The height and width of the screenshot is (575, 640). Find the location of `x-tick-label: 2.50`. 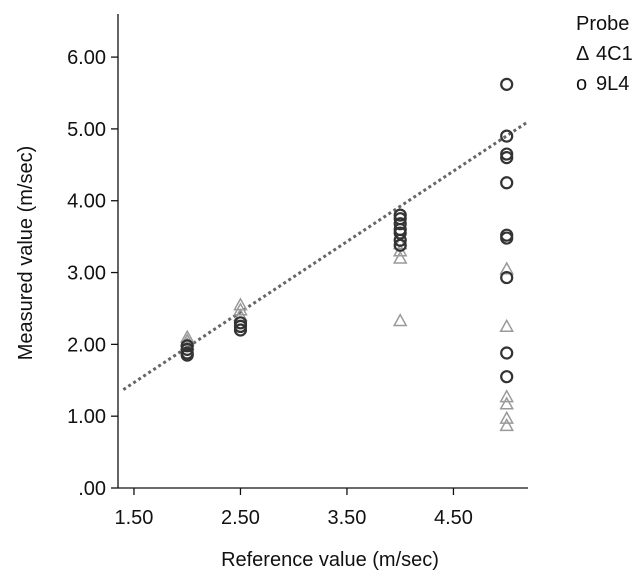

x-tick-label: 2.50 is located at coordinates (240, 518).